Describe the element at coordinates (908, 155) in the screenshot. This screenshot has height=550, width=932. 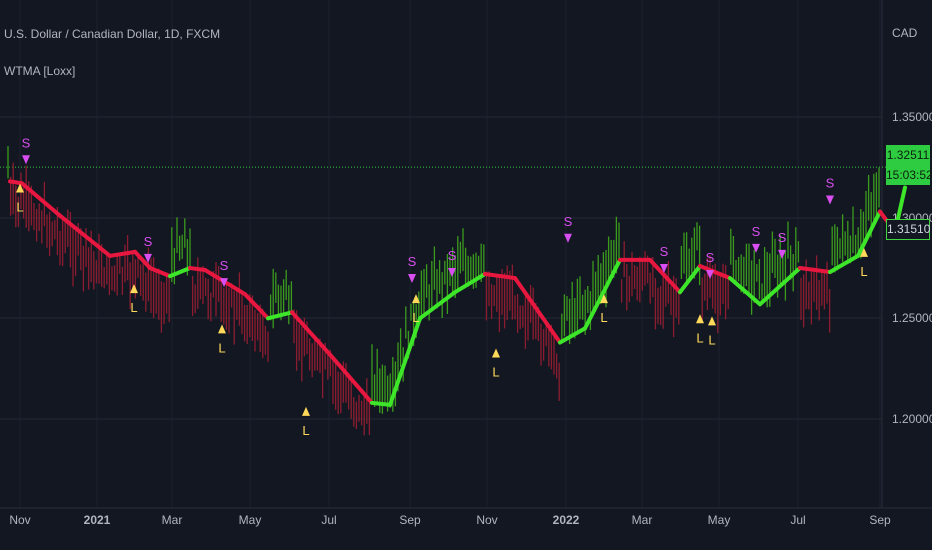
I see `last-price-tag: 1.32511` at that location.